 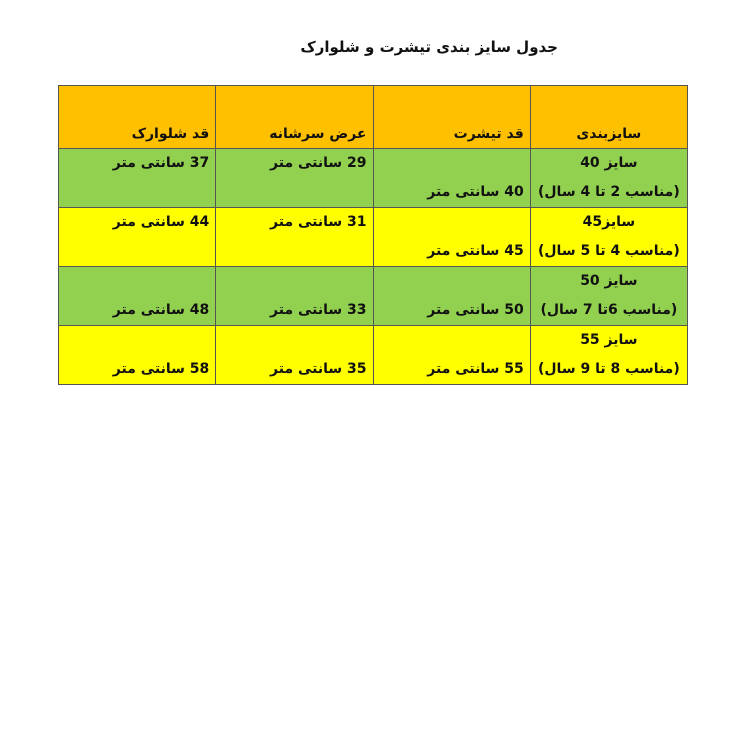 I want to click on cell-text: 45 سانتی متر, so click(x=475, y=251).